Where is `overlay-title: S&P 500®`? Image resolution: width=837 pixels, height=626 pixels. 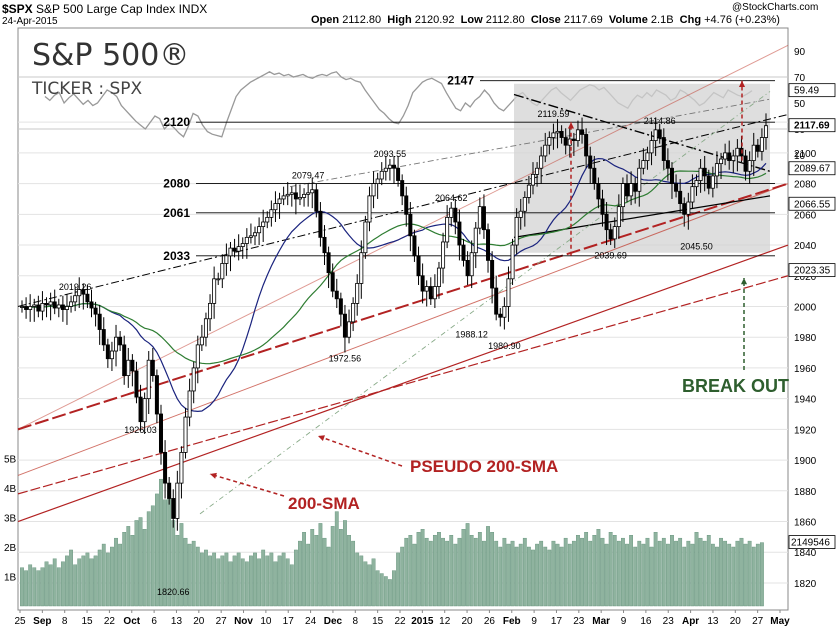
overlay-title: S&P 500® is located at coordinates (111, 55).